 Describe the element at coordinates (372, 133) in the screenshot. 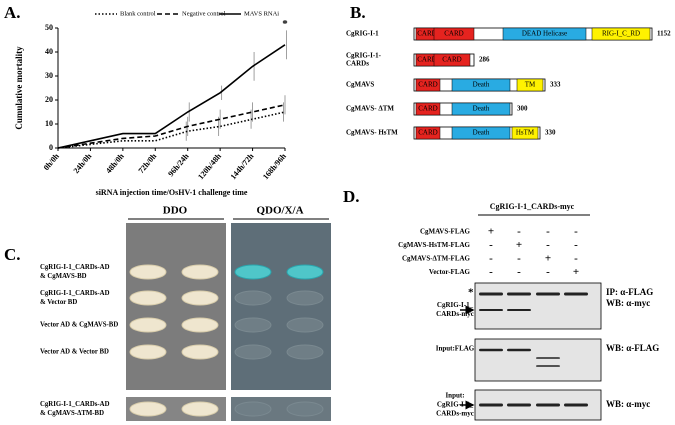

I see `protein-name: CgMAVS- HsTM` at that location.